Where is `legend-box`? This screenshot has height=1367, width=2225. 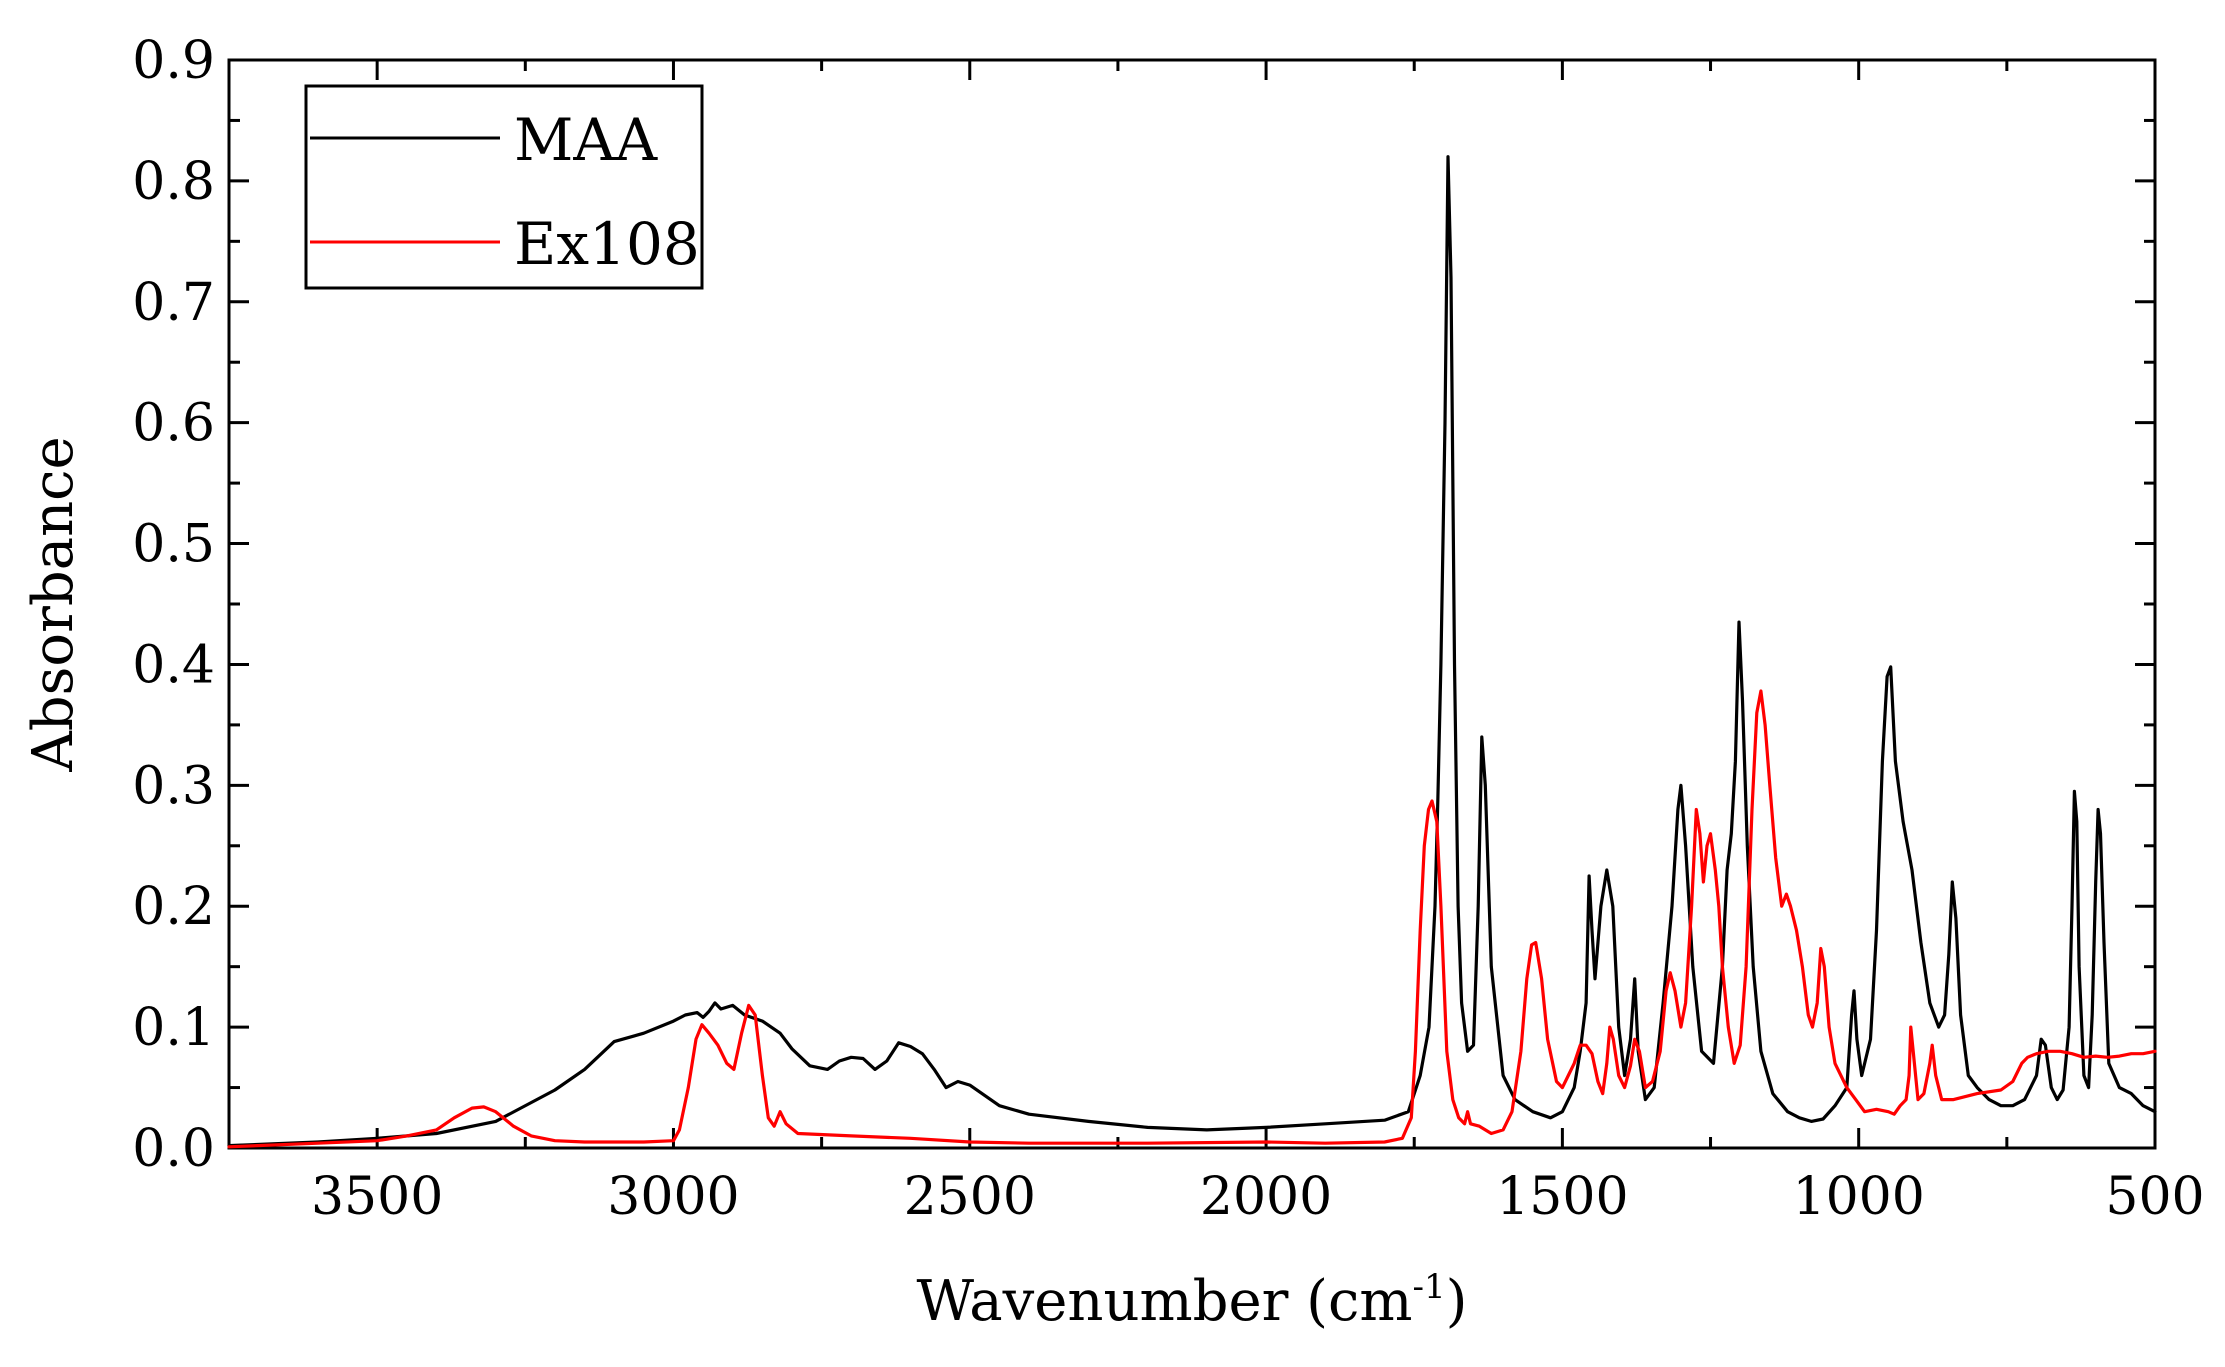 legend-box is located at coordinates (504, 187).